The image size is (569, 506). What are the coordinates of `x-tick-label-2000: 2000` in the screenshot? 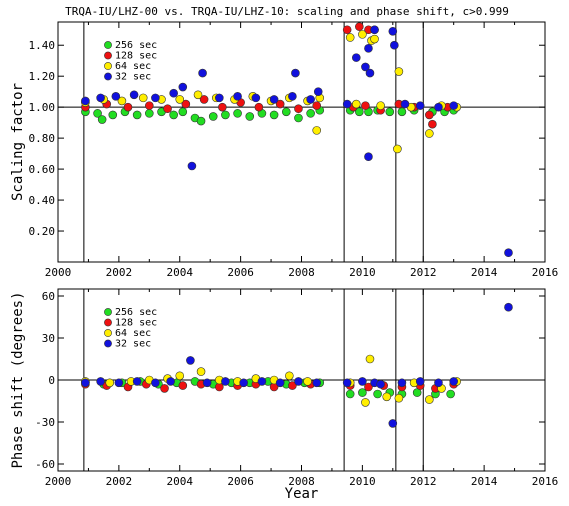 It's located at (58, 272).